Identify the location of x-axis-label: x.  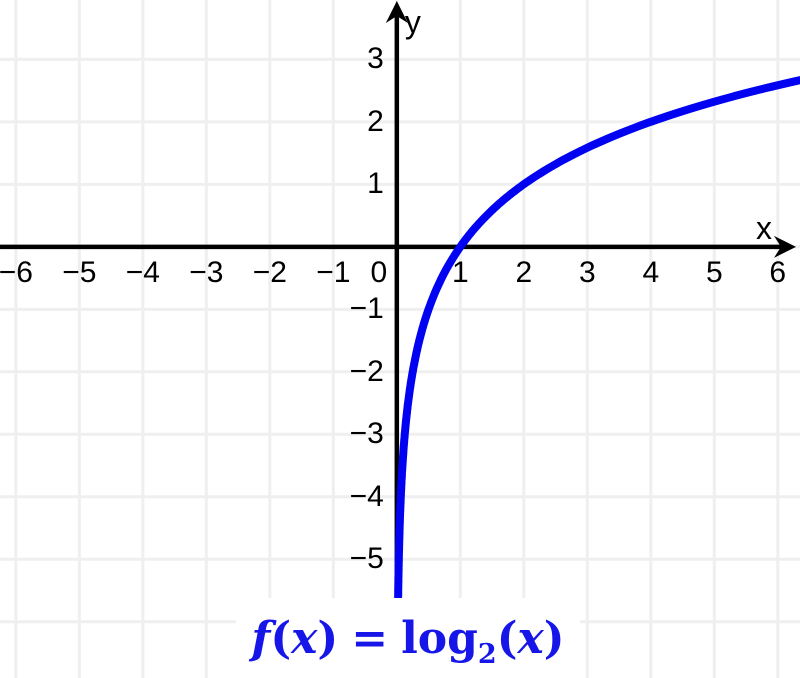
(764, 227).